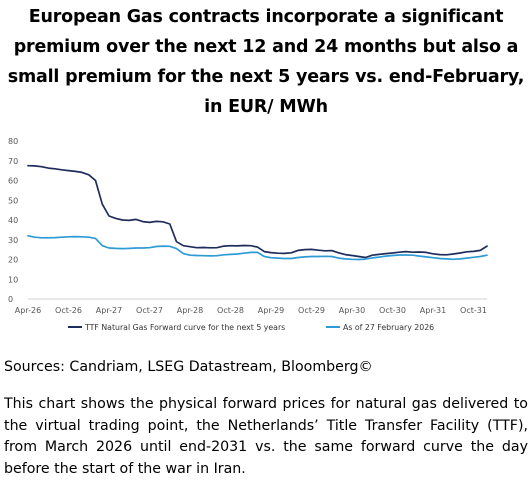 The image size is (532, 492). Describe the element at coordinates (13, 240) in the screenshot. I see `y-tick-label: 30` at that location.